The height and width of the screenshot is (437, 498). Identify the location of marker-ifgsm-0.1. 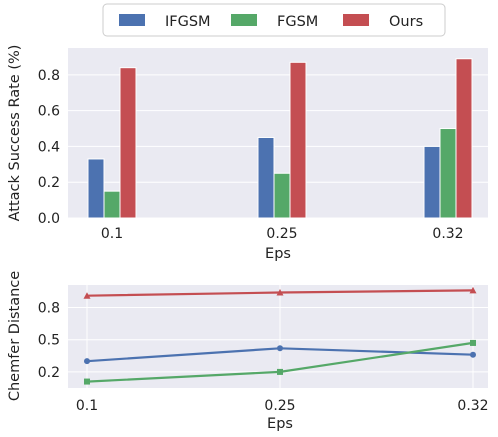
(87, 361).